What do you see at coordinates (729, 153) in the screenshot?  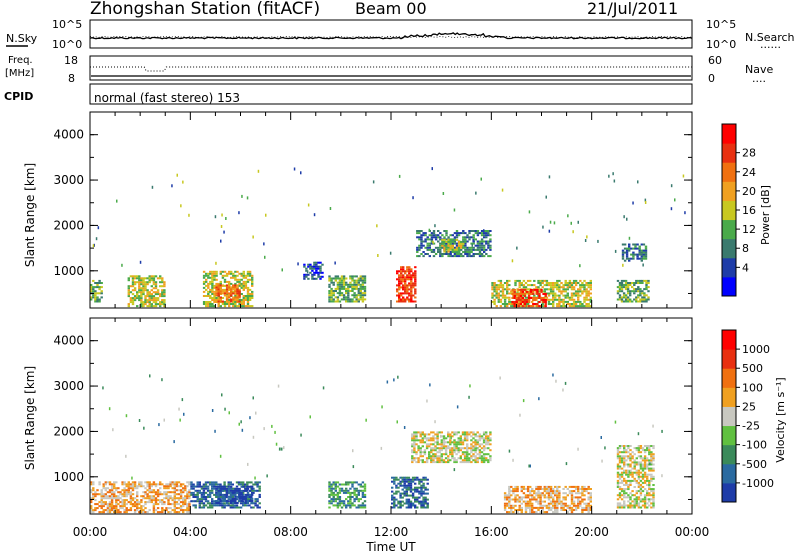 I see `colorbar-swatch` at bounding box center [729, 153].